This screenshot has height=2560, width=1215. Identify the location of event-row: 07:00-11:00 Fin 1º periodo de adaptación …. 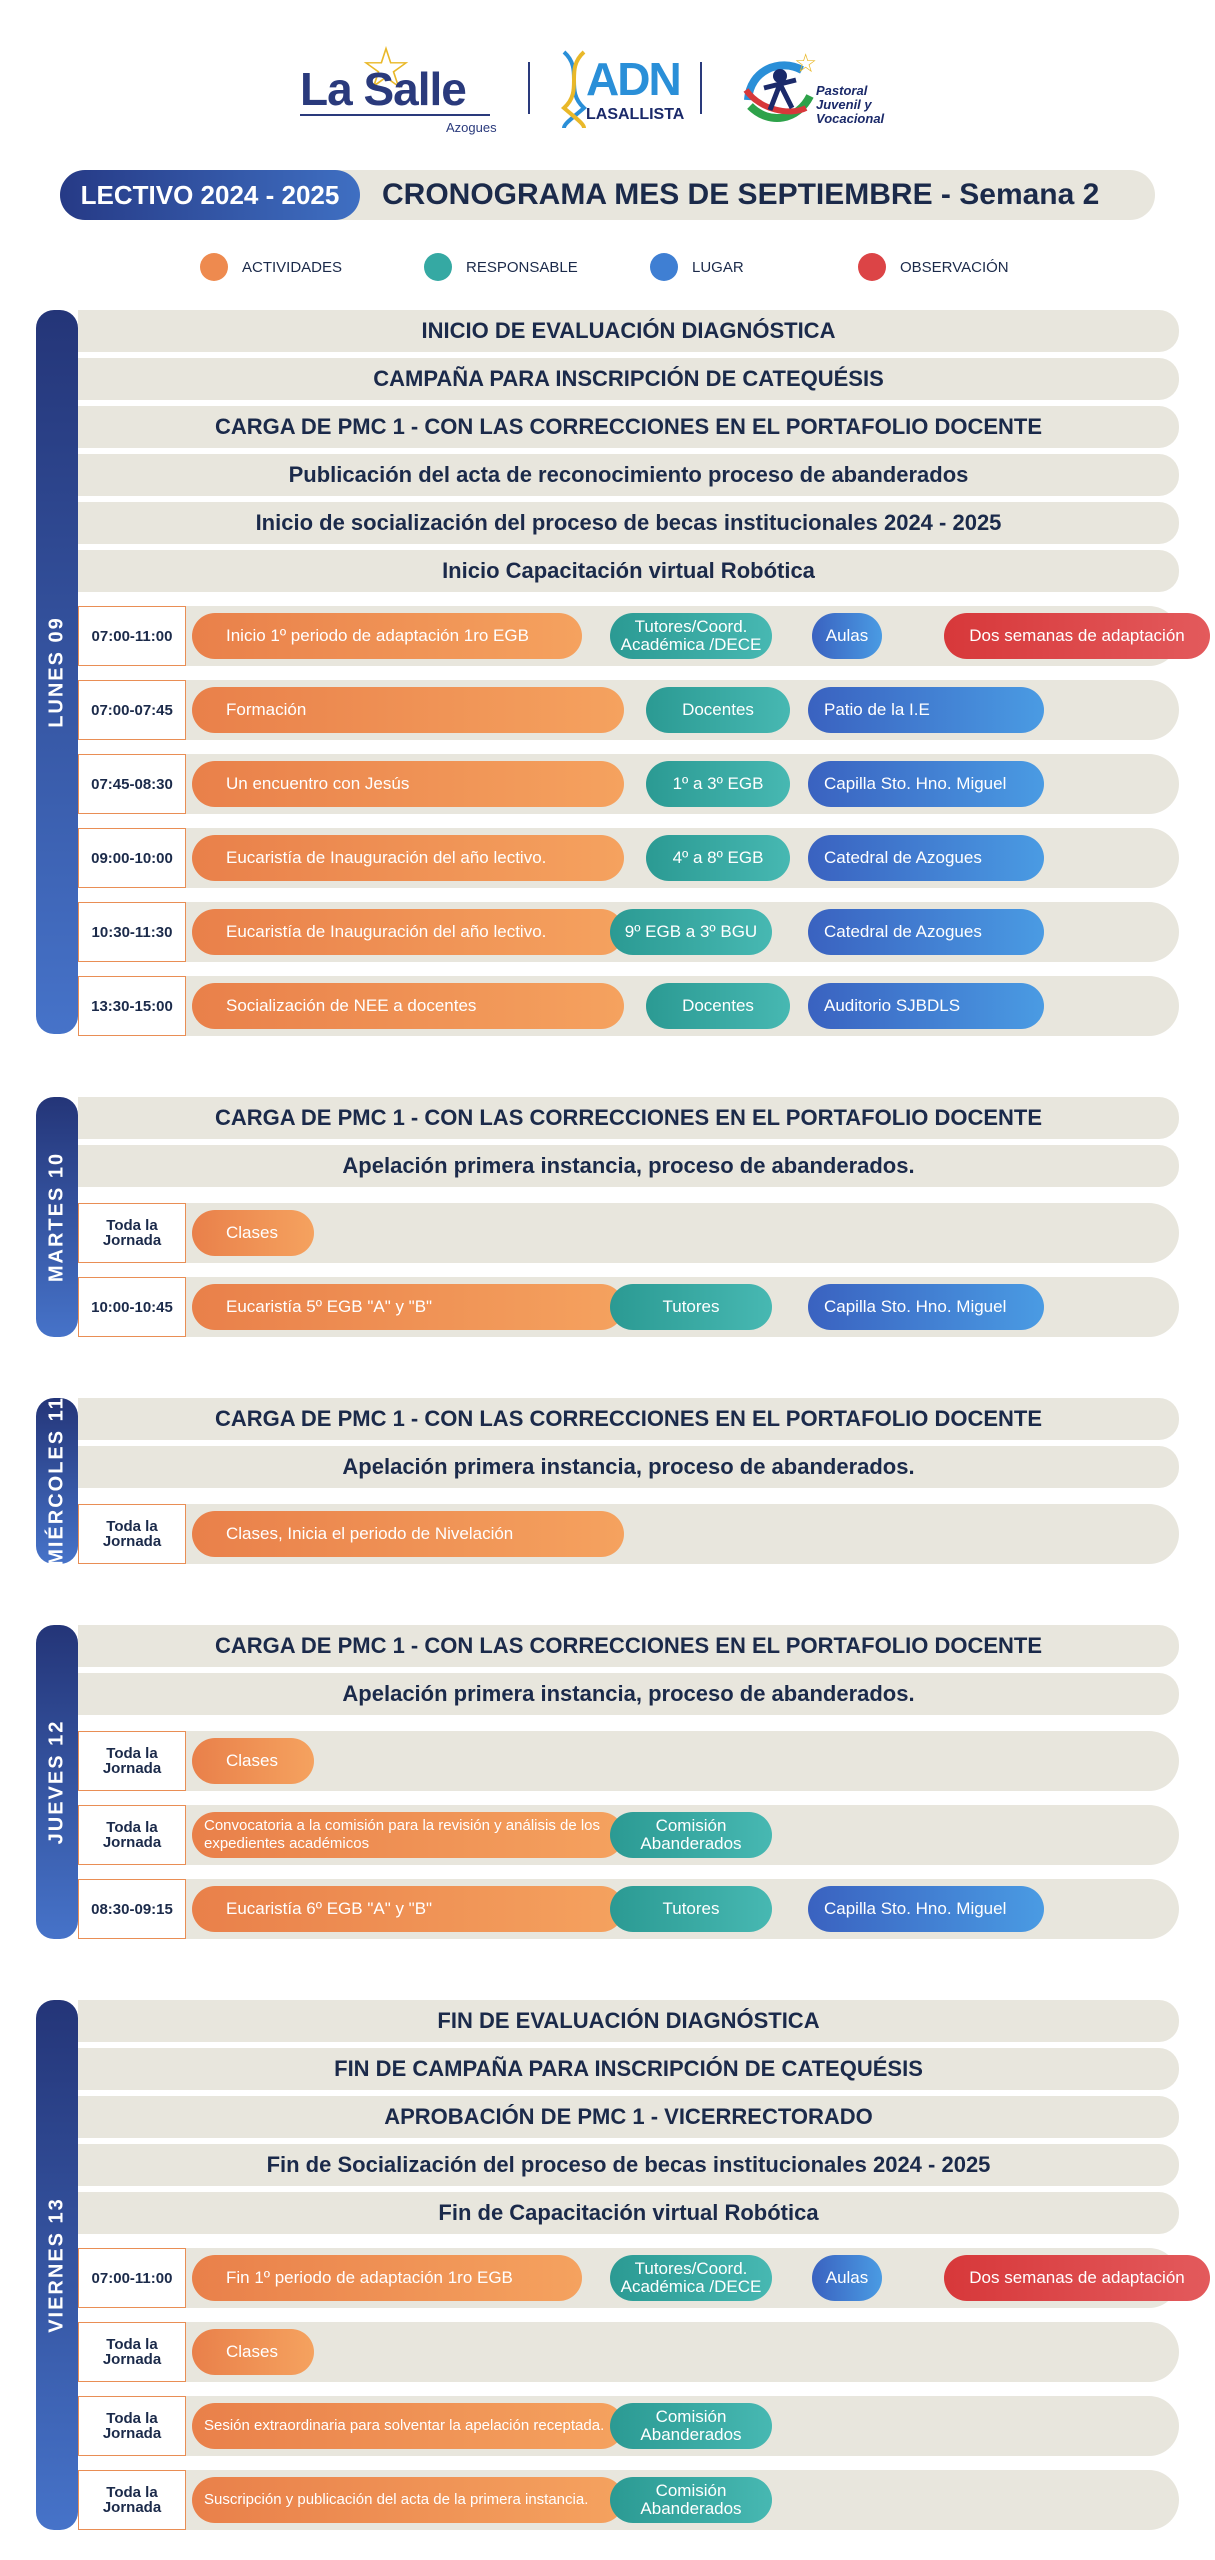
(644, 2278).